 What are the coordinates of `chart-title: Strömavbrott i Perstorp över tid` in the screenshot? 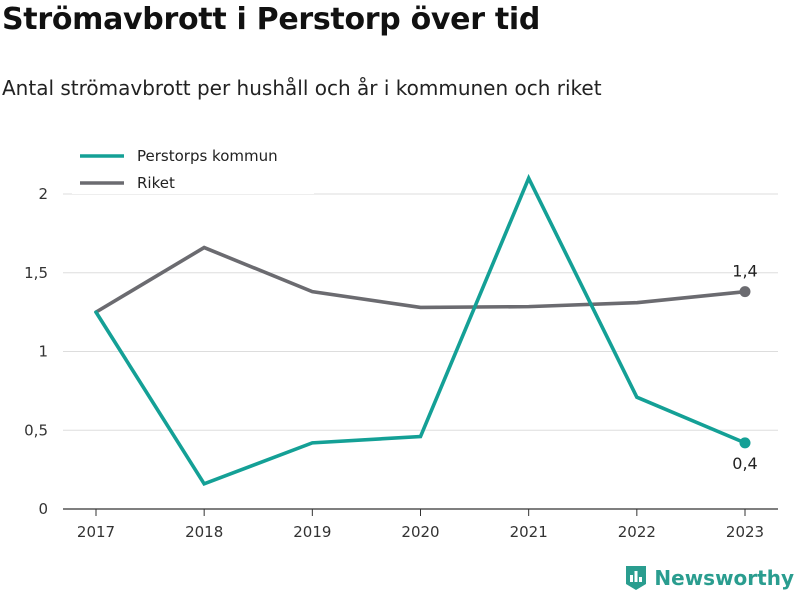 It's located at (271, 19).